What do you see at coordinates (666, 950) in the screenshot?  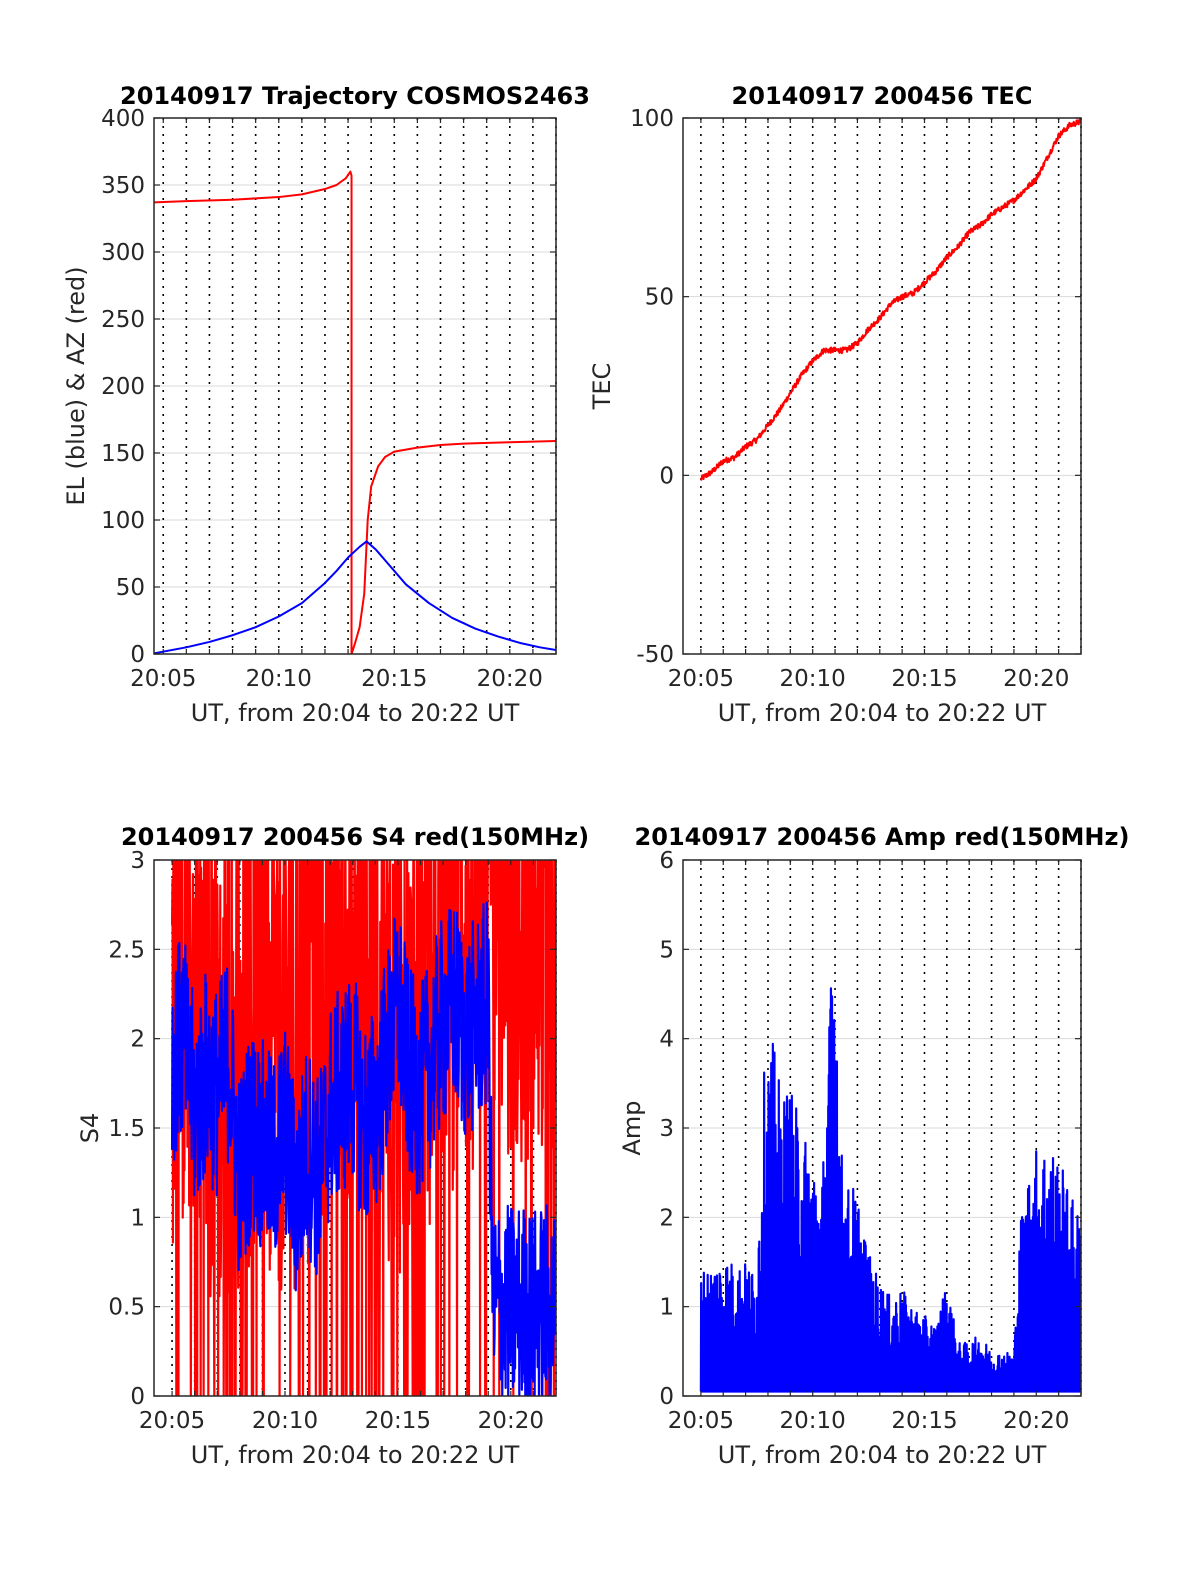 I see `y-tick-label: 5` at bounding box center [666, 950].